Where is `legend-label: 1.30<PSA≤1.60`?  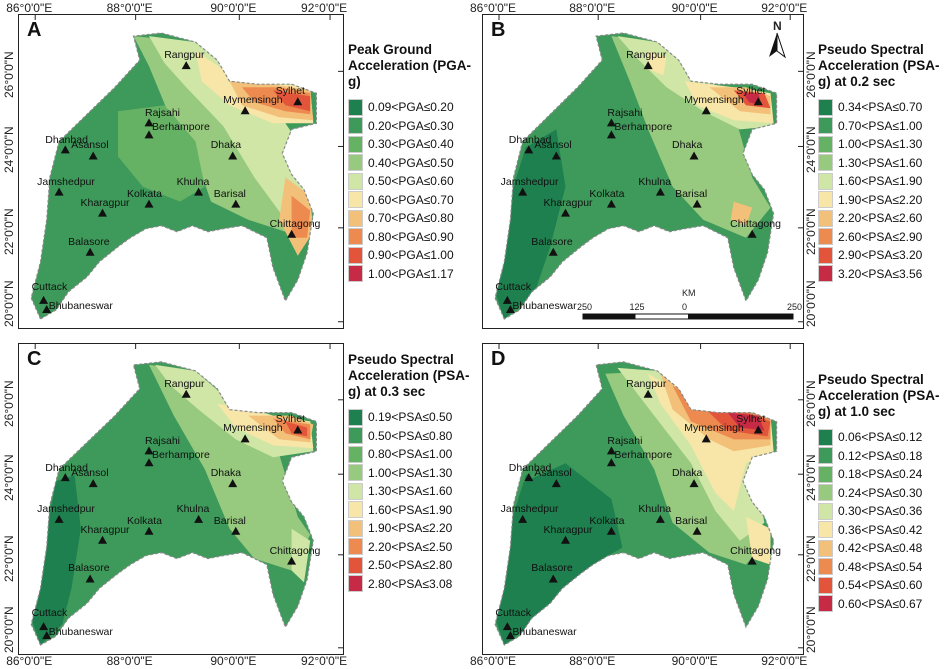 legend-label: 1.30<PSA≤1.60 is located at coordinates (410, 491).